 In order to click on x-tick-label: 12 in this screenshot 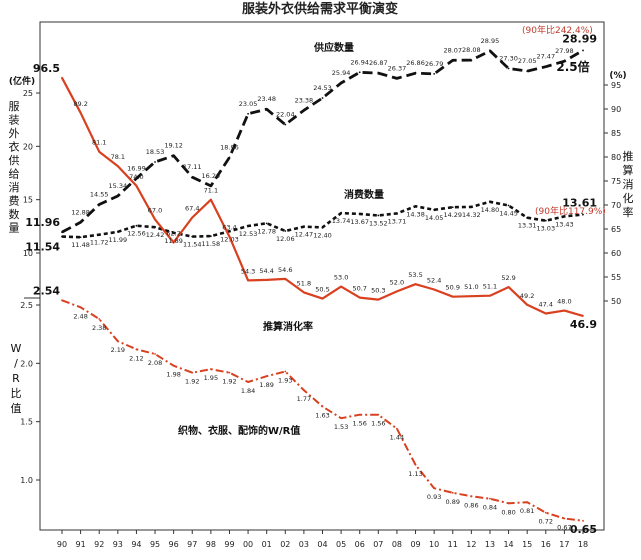, I will do `click(471, 544)`.